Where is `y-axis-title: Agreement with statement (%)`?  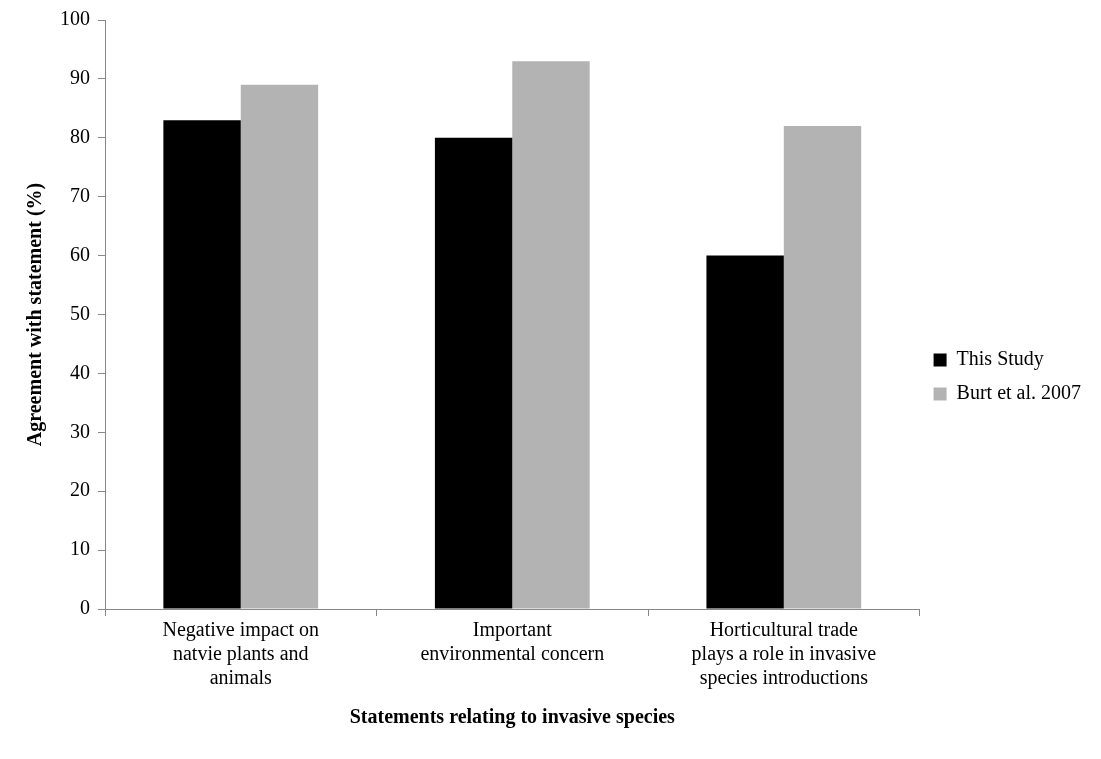 y-axis-title: Agreement with statement (%) is located at coordinates (35, 314).